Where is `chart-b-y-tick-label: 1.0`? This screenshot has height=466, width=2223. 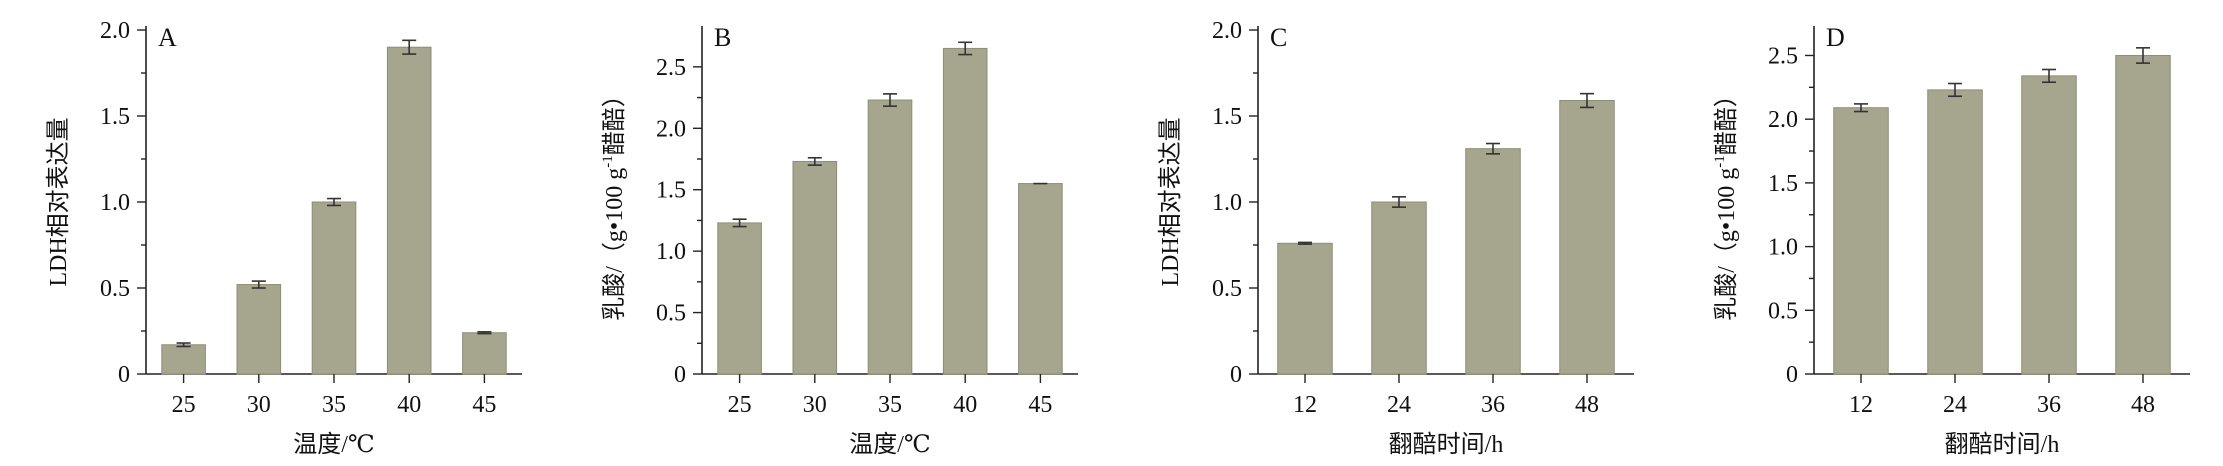 chart-b-y-tick-label: 1.0 is located at coordinates (671, 252).